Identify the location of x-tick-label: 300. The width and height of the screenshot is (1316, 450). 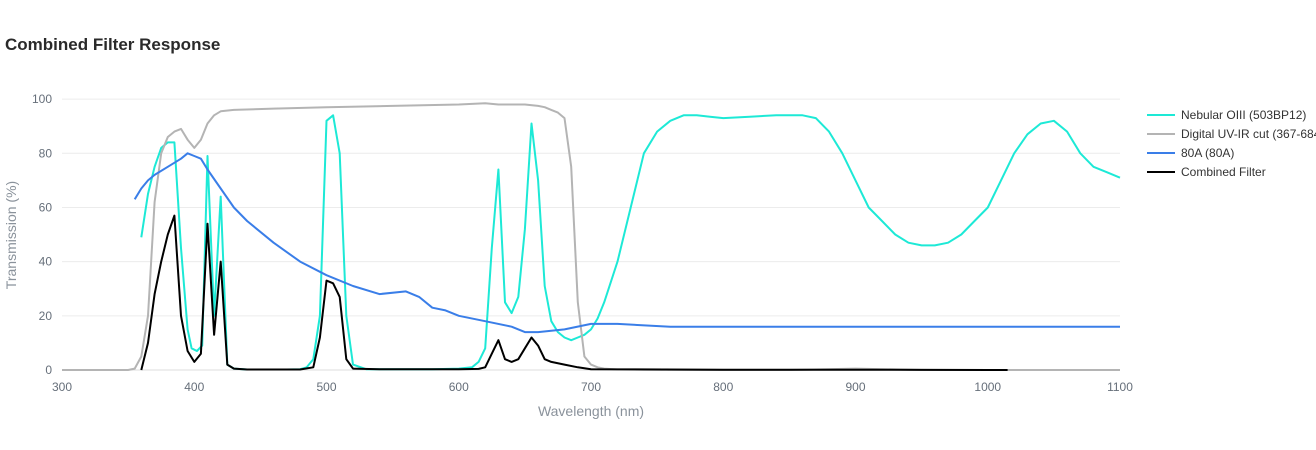
(62, 387).